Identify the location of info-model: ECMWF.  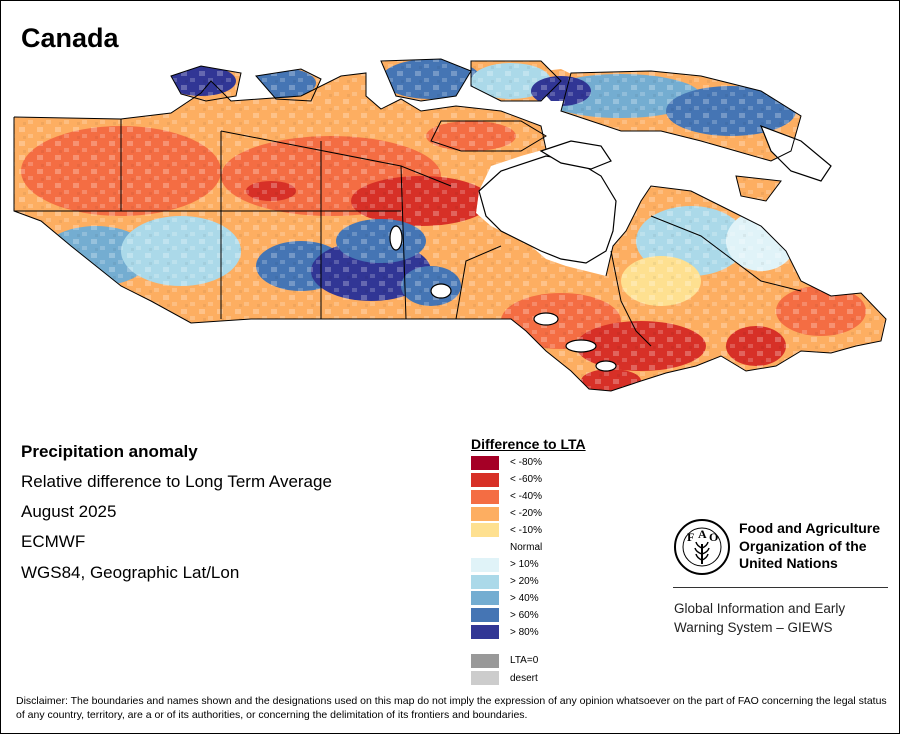
(53, 541).